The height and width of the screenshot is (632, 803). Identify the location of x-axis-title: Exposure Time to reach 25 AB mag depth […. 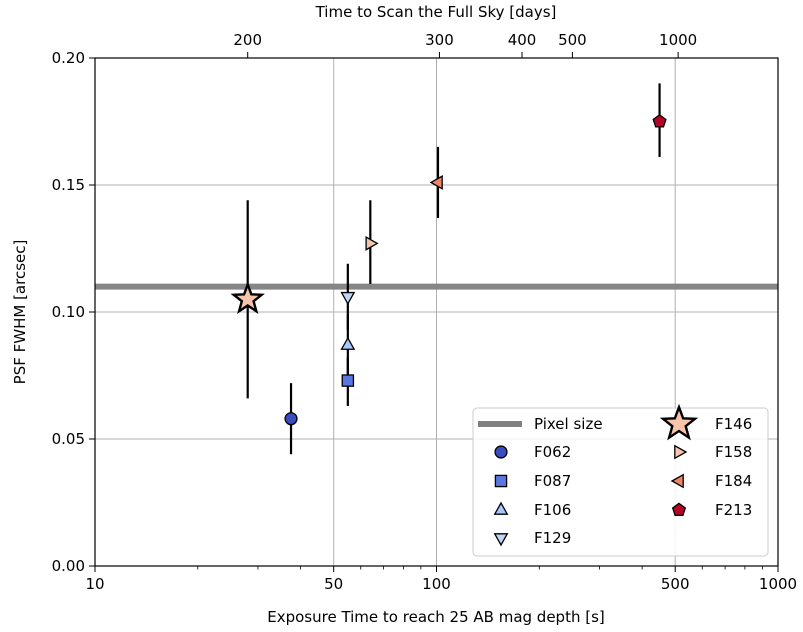
(436, 617).